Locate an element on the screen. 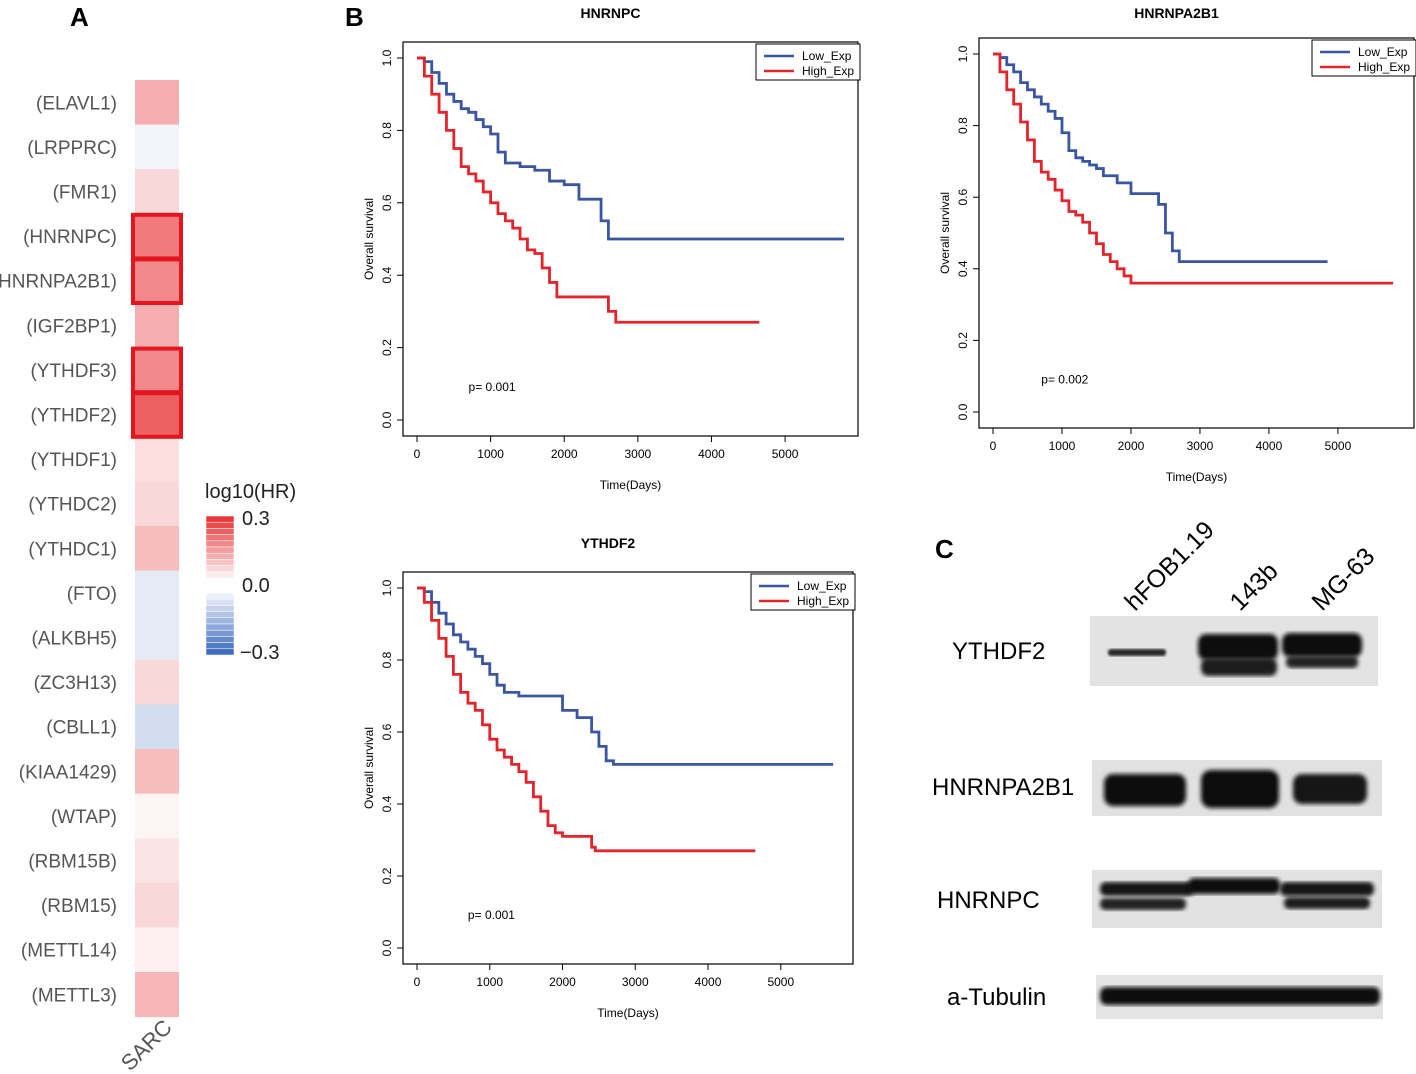 The image size is (1416, 1074). heatmap-row-label: (IGF2BP1) is located at coordinates (71, 326).